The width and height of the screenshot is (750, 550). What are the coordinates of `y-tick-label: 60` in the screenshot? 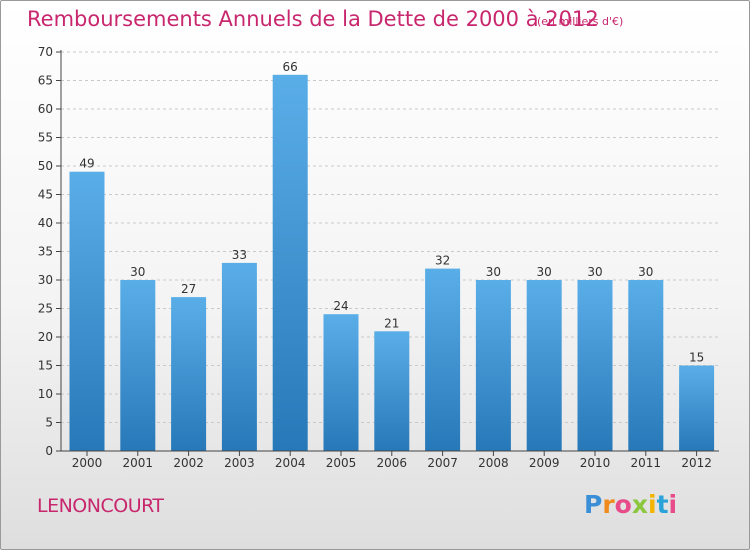 It's located at (45, 109).